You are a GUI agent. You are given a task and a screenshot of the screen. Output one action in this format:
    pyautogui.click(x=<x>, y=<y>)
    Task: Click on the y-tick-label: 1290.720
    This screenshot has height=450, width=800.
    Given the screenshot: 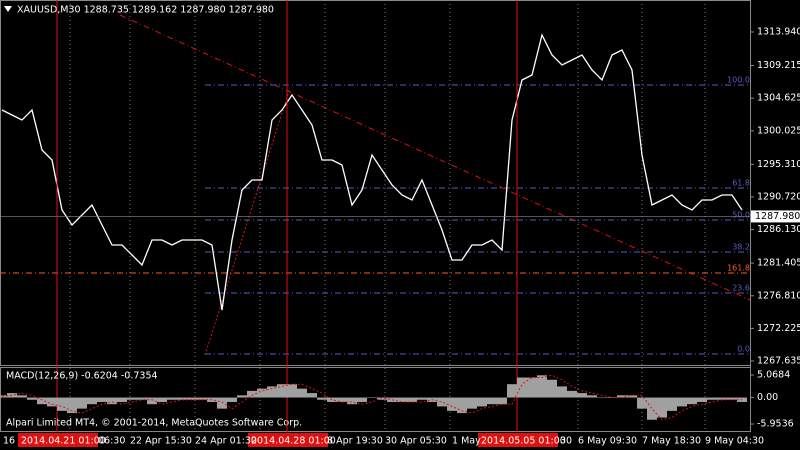 What is the action you would take?
    pyautogui.click(x=778, y=196)
    